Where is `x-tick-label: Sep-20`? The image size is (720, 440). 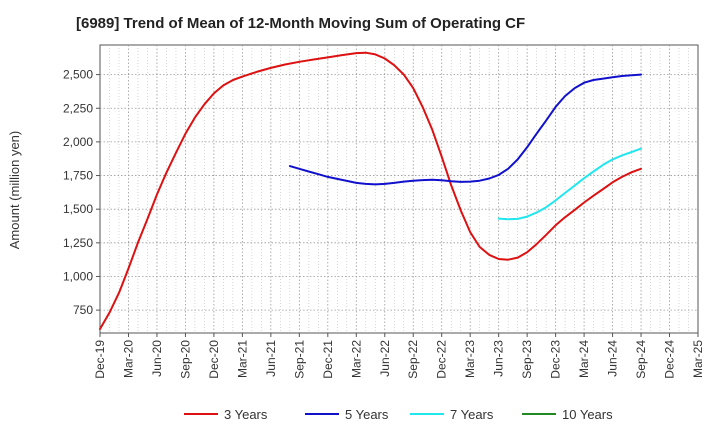 x-tick-label: Sep-20 is located at coordinates (185, 359).